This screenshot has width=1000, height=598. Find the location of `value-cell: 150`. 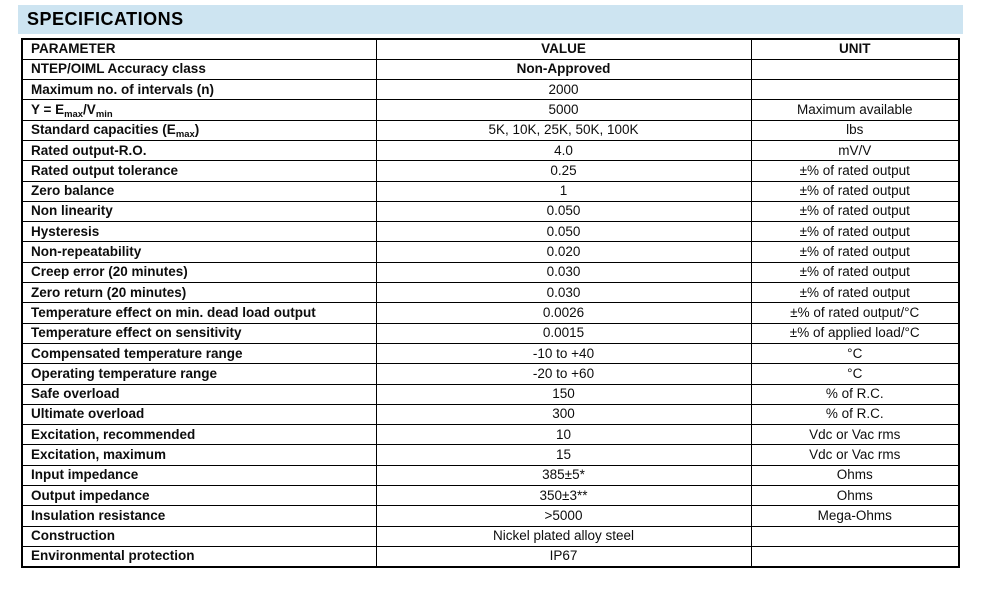

value-cell: 150 is located at coordinates (563, 394).